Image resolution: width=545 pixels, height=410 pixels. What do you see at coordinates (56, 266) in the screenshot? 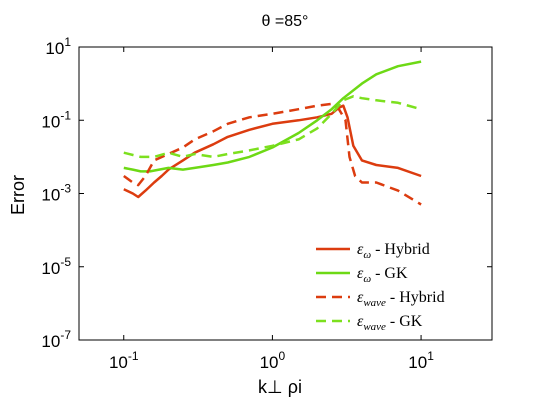
I see `y-tick-label: 10⁻⁵` at bounding box center [56, 266].